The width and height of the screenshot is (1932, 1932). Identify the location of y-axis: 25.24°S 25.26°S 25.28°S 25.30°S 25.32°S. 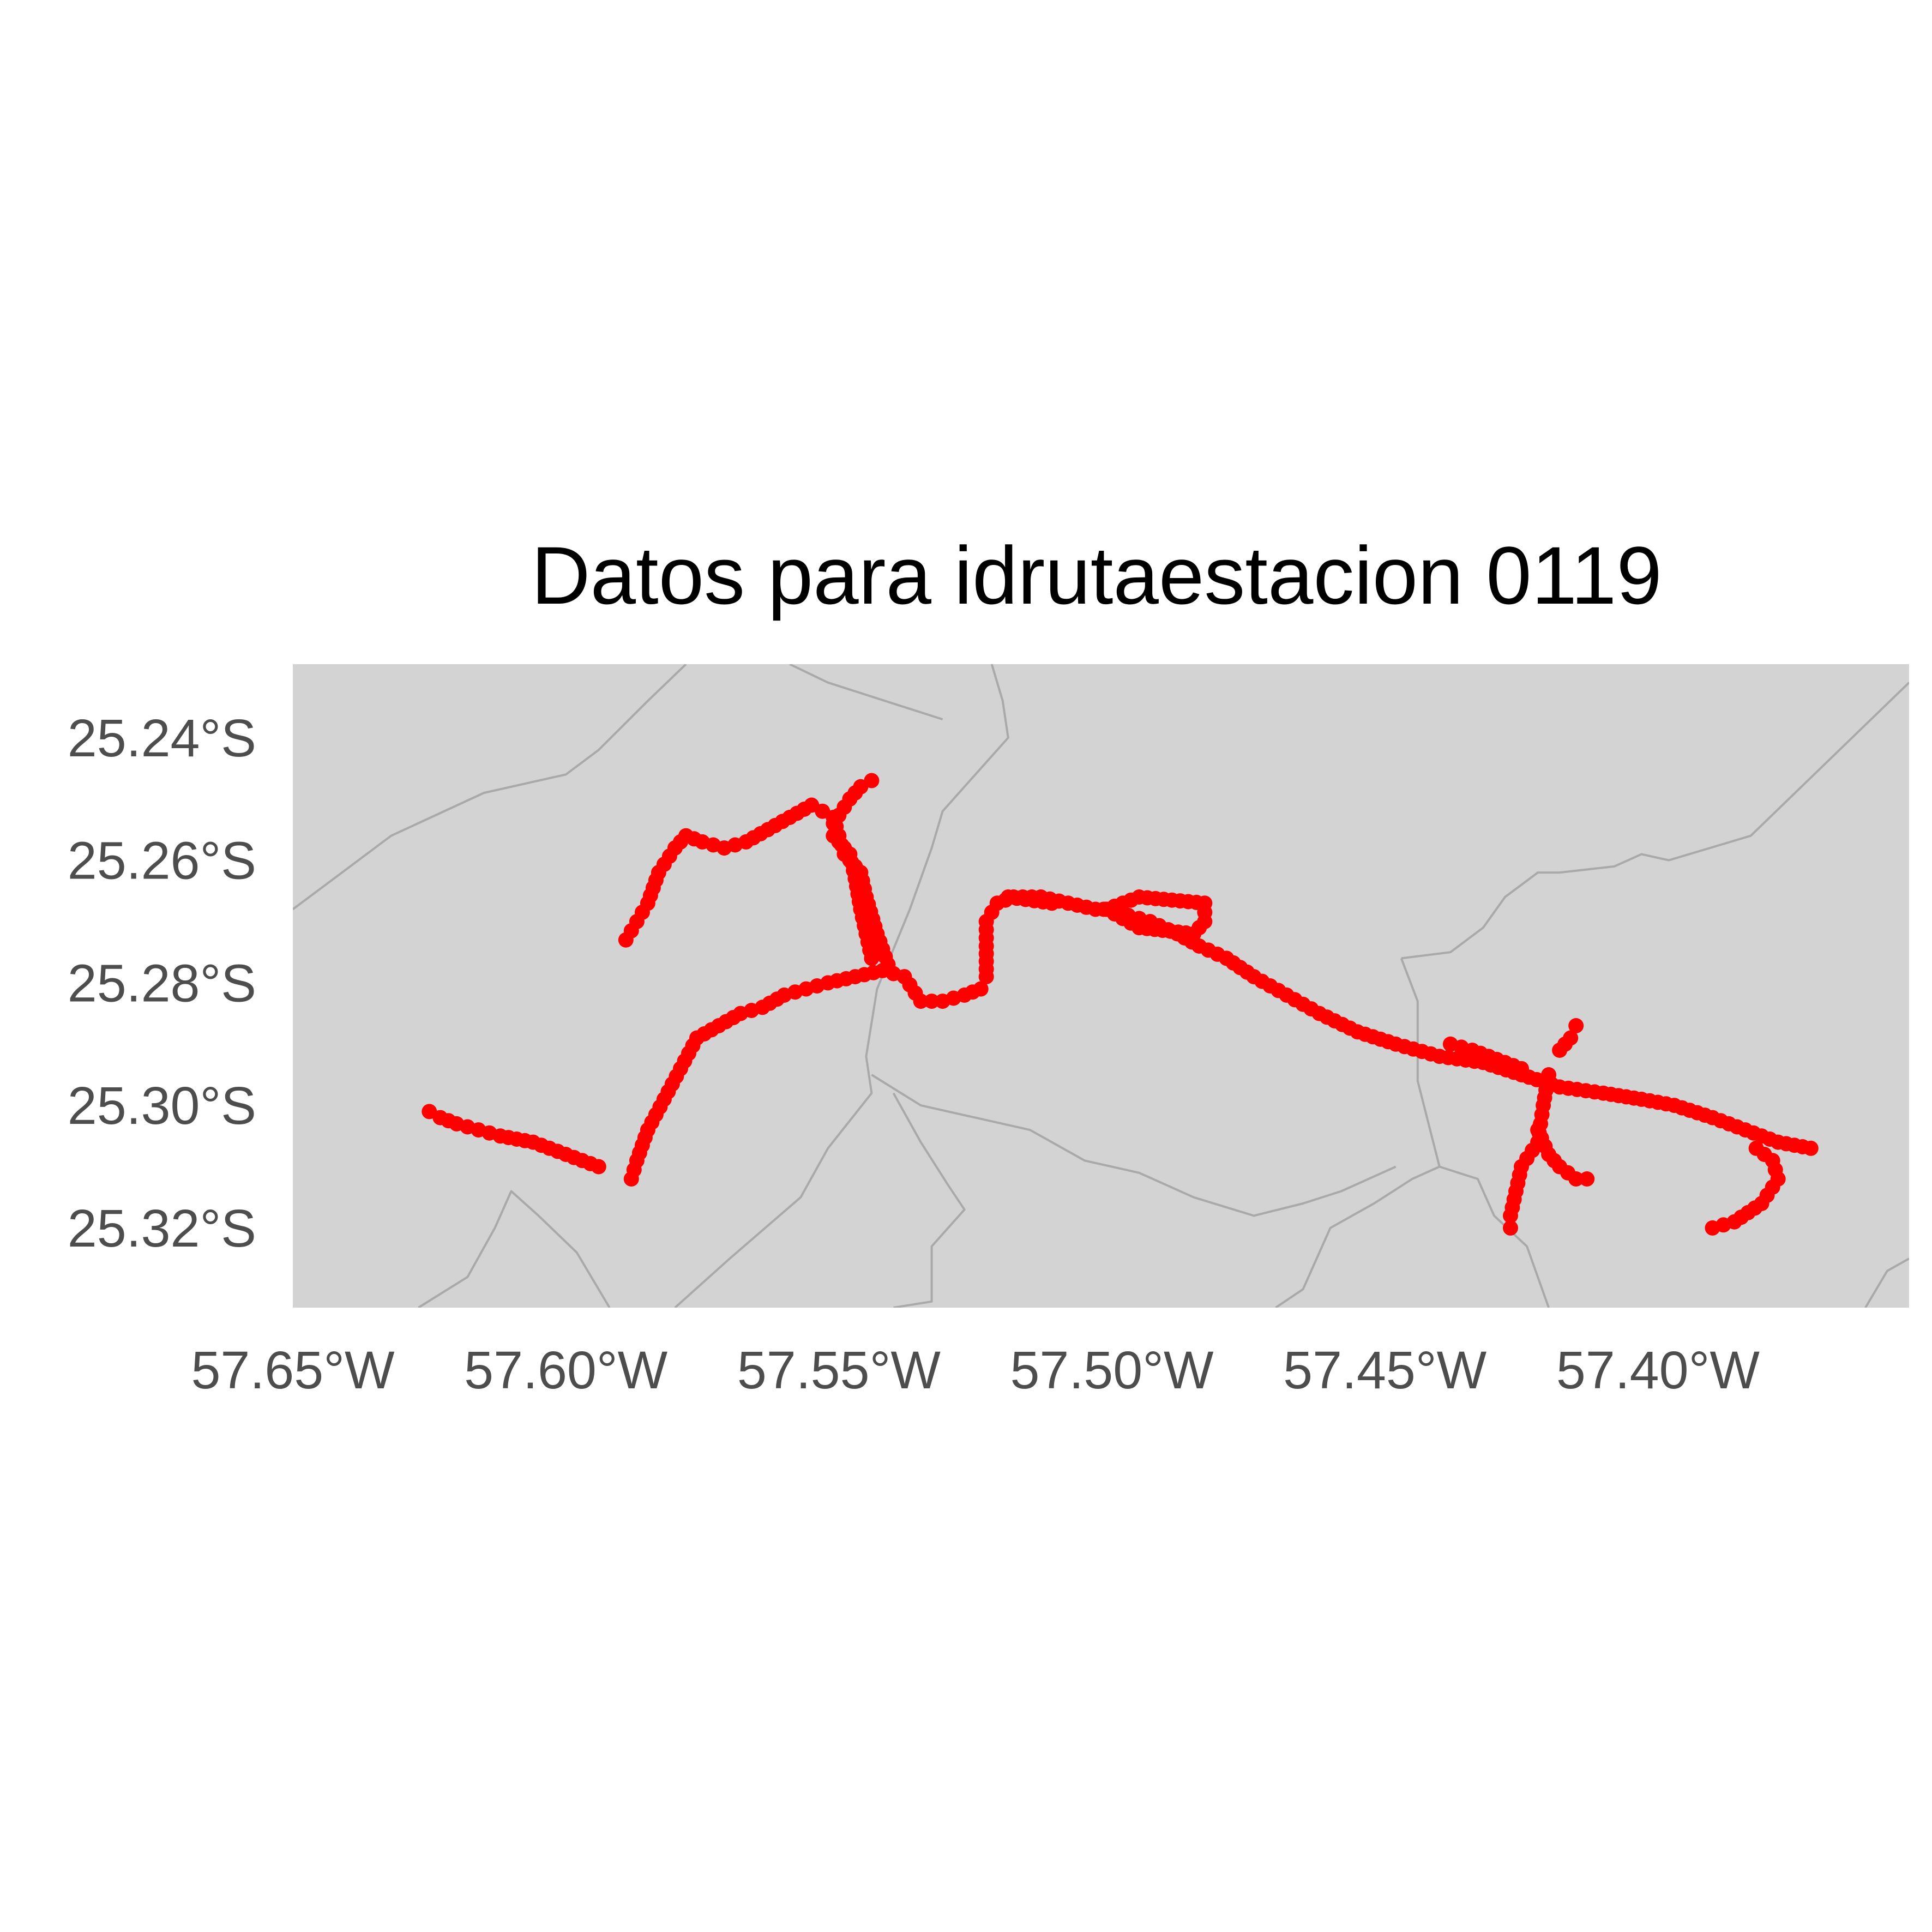
(162, 983).